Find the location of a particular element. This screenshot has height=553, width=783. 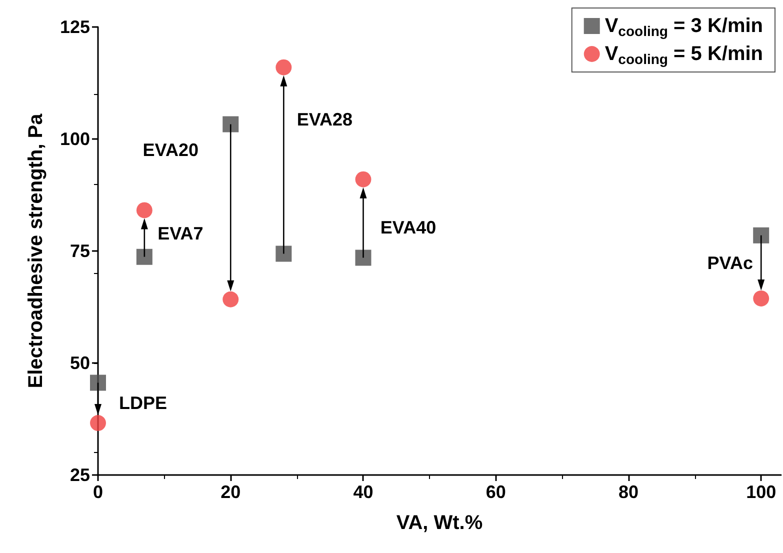

x-tick-label: 100 is located at coordinates (761, 492).